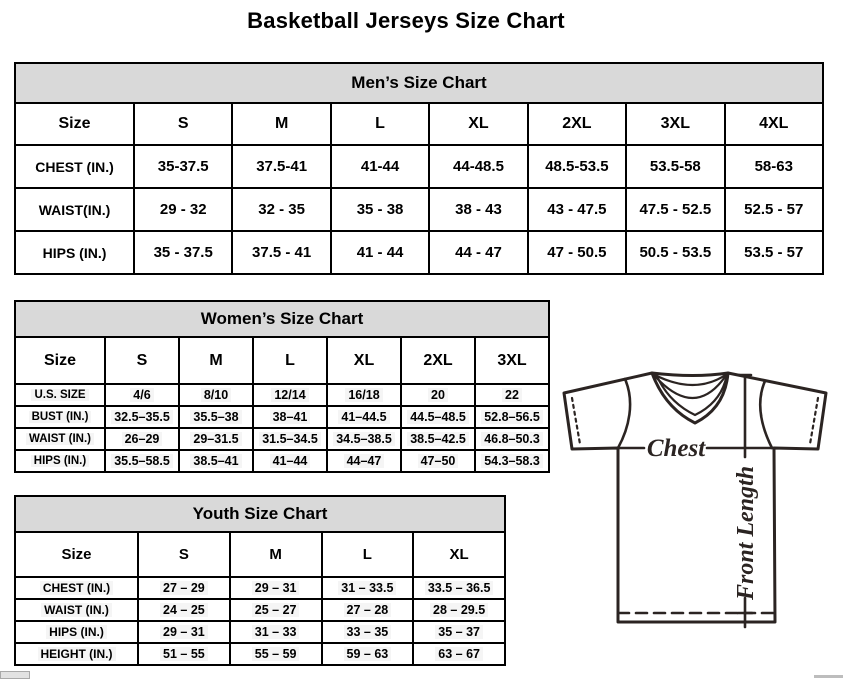 This screenshot has width=843, height=679. Describe the element at coordinates (260, 554) in the screenshot. I see `table-row: Size S M L XL` at that location.